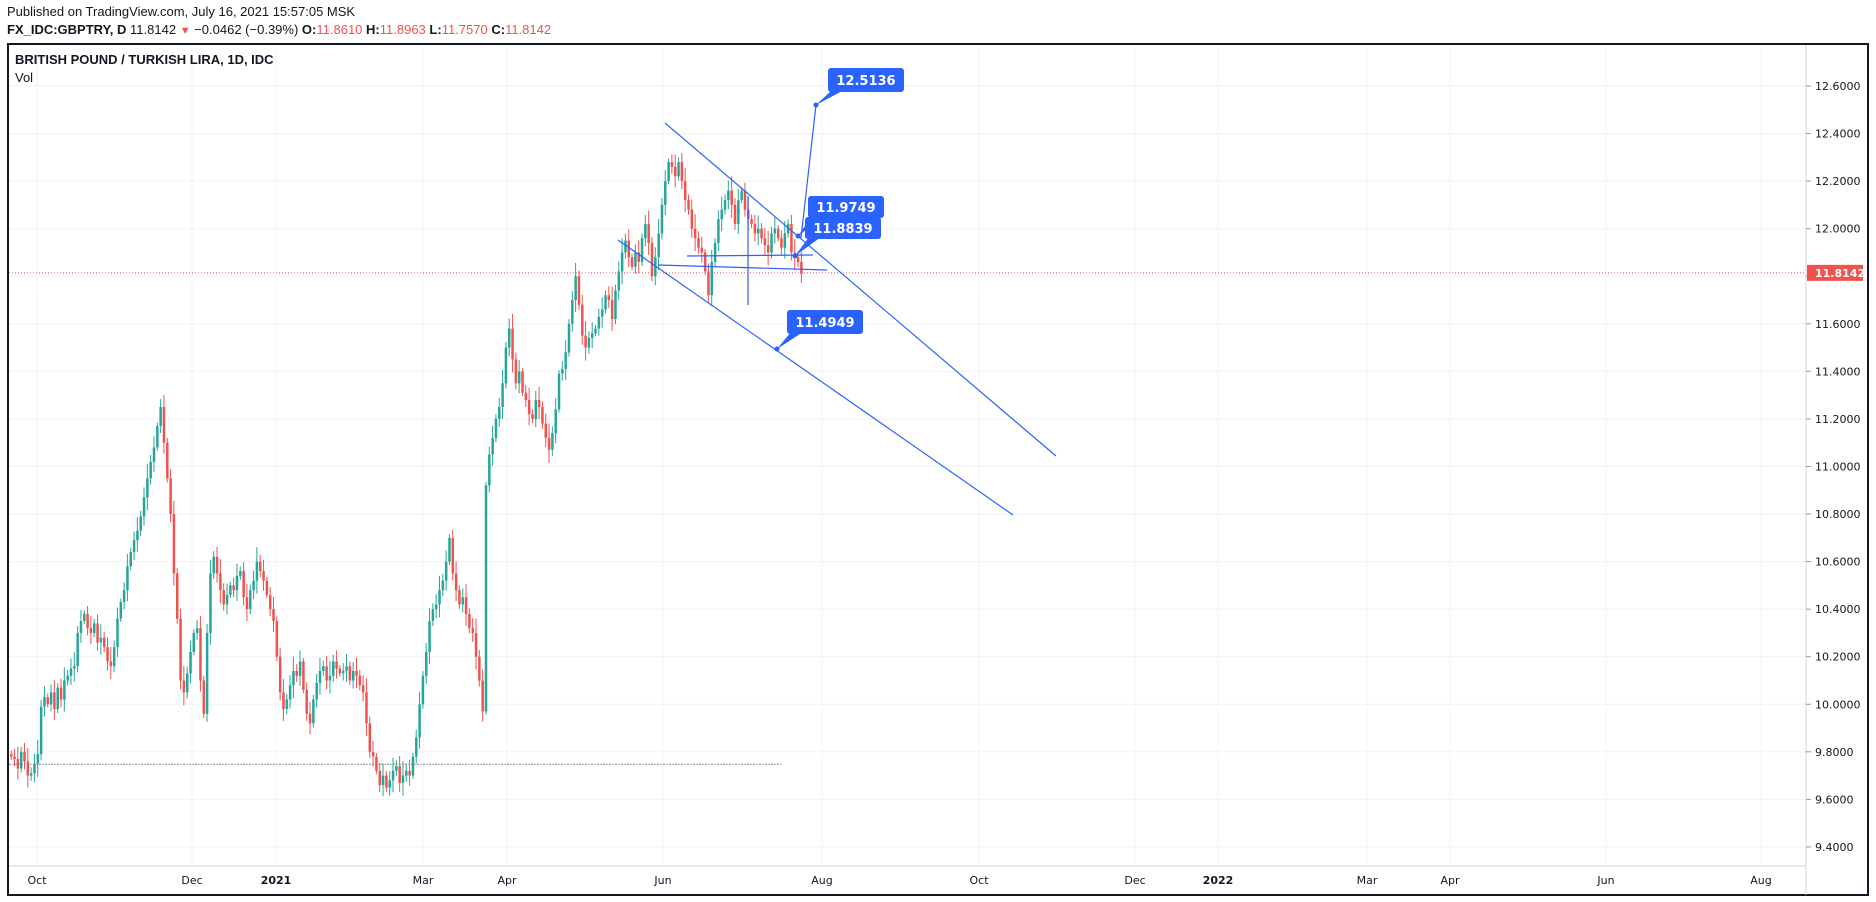  Describe the element at coordinates (309, 29) in the screenshot. I see `open-label: O:` at that location.